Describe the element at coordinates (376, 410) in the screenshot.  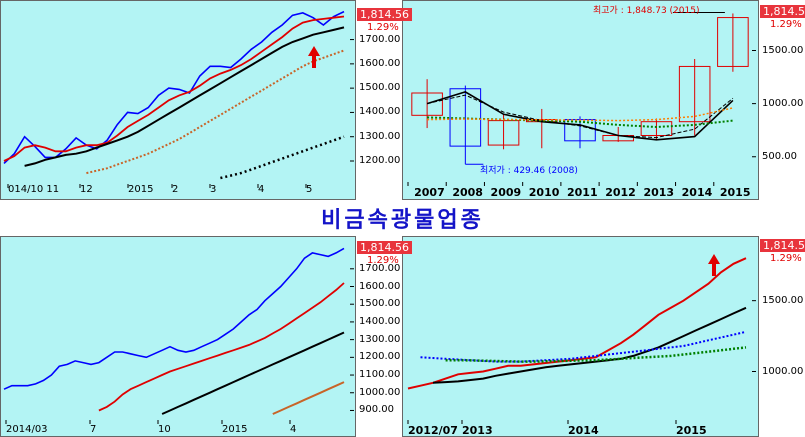
I see `ytick-label: 900.00` at that location.